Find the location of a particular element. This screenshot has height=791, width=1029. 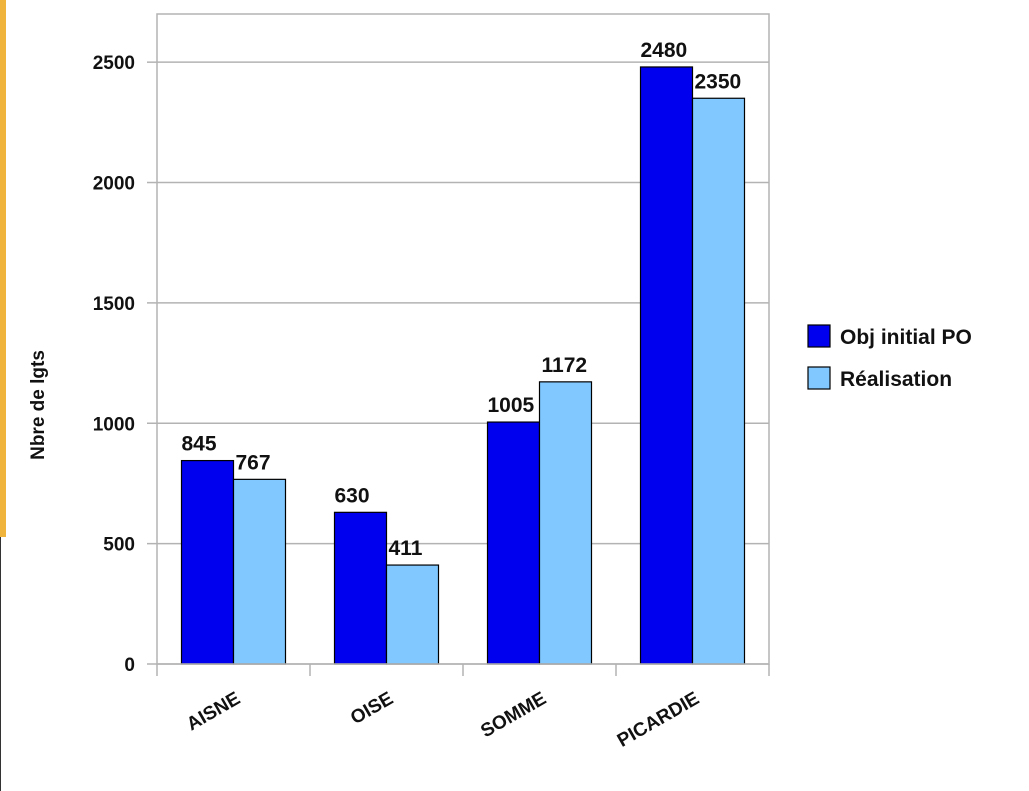

y-tick-label: 2500 is located at coordinates (114, 63).